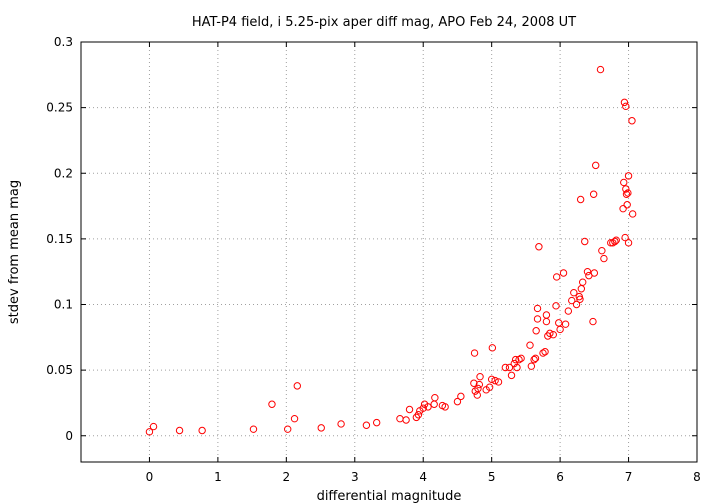 This screenshot has width=720, height=504. Describe the element at coordinates (63, 173) in the screenshot. I see `y-tick-label: 0.2` at that location.